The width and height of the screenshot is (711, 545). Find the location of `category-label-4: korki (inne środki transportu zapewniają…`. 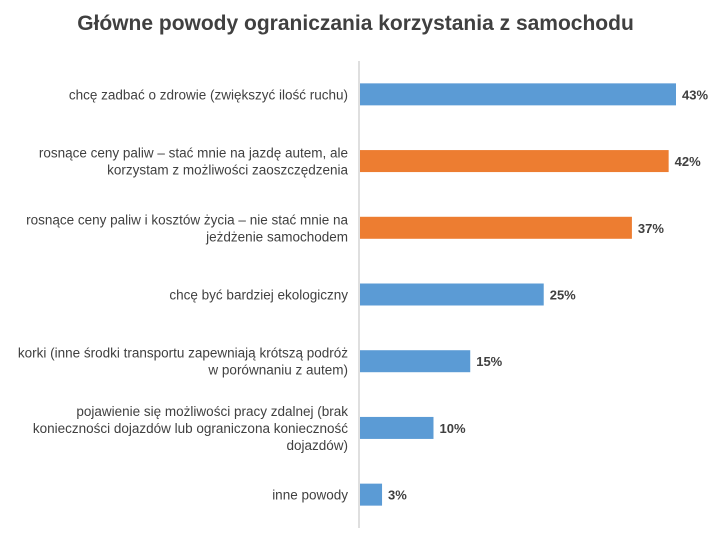

category-label-4: korki (inne środki transportu zapewniają… is located at coordinates (183, 362).